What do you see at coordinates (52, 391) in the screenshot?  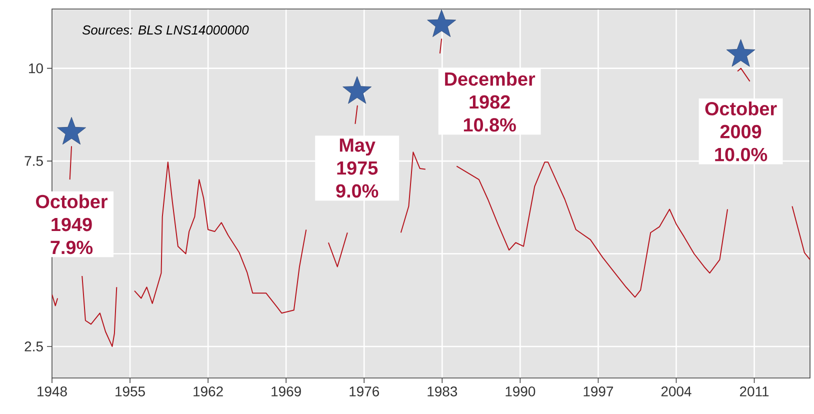 I see `x-tick-label: 1948` at bounding box center [52, 391].